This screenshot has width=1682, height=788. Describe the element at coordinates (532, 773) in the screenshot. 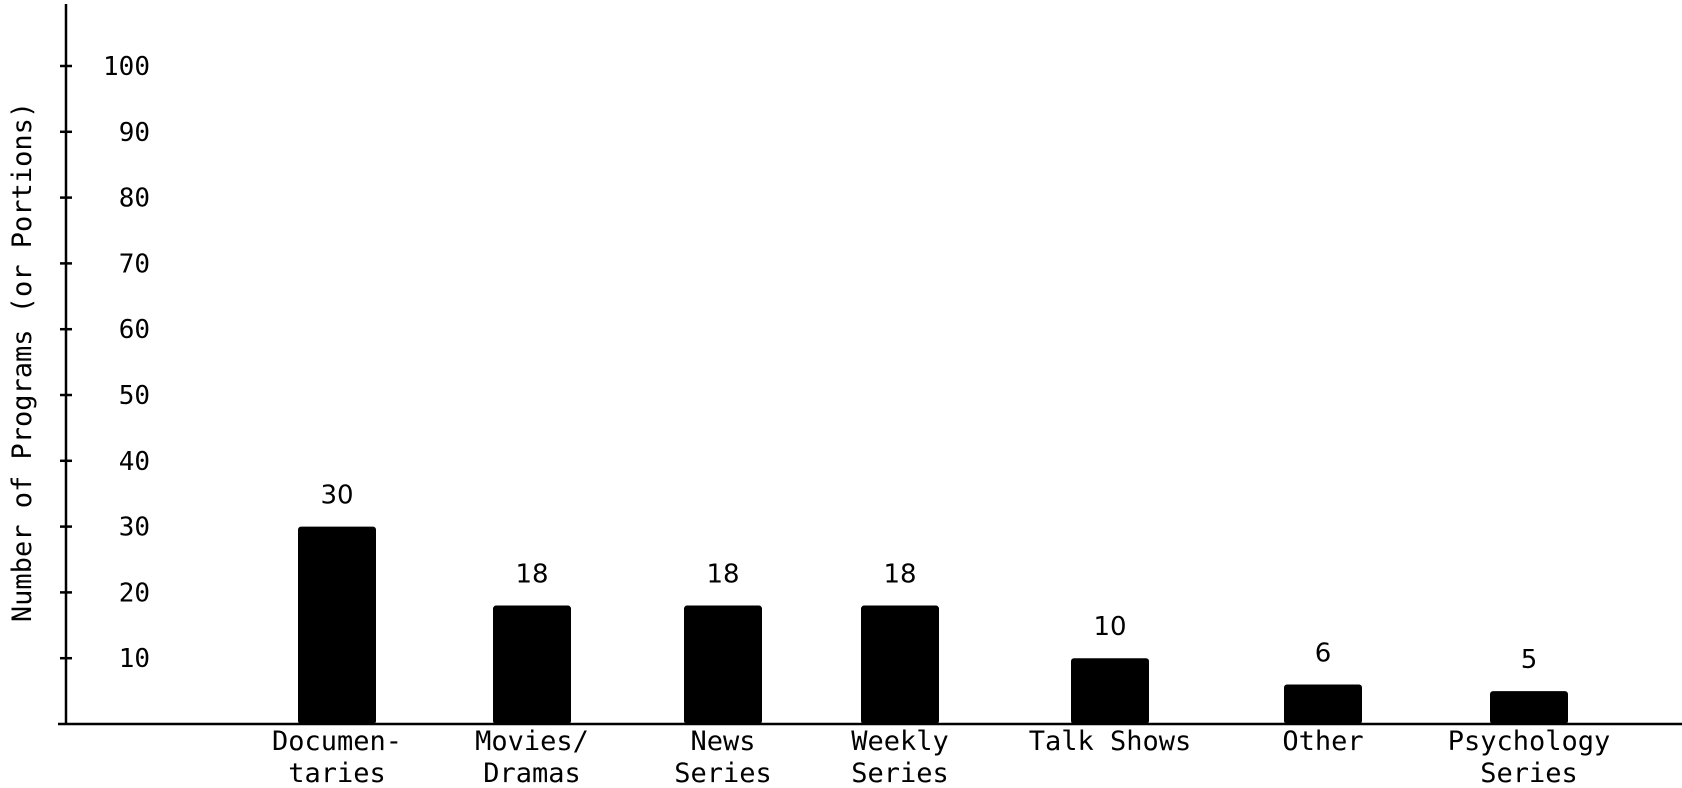

I see `category-label: Dramas` at that location.